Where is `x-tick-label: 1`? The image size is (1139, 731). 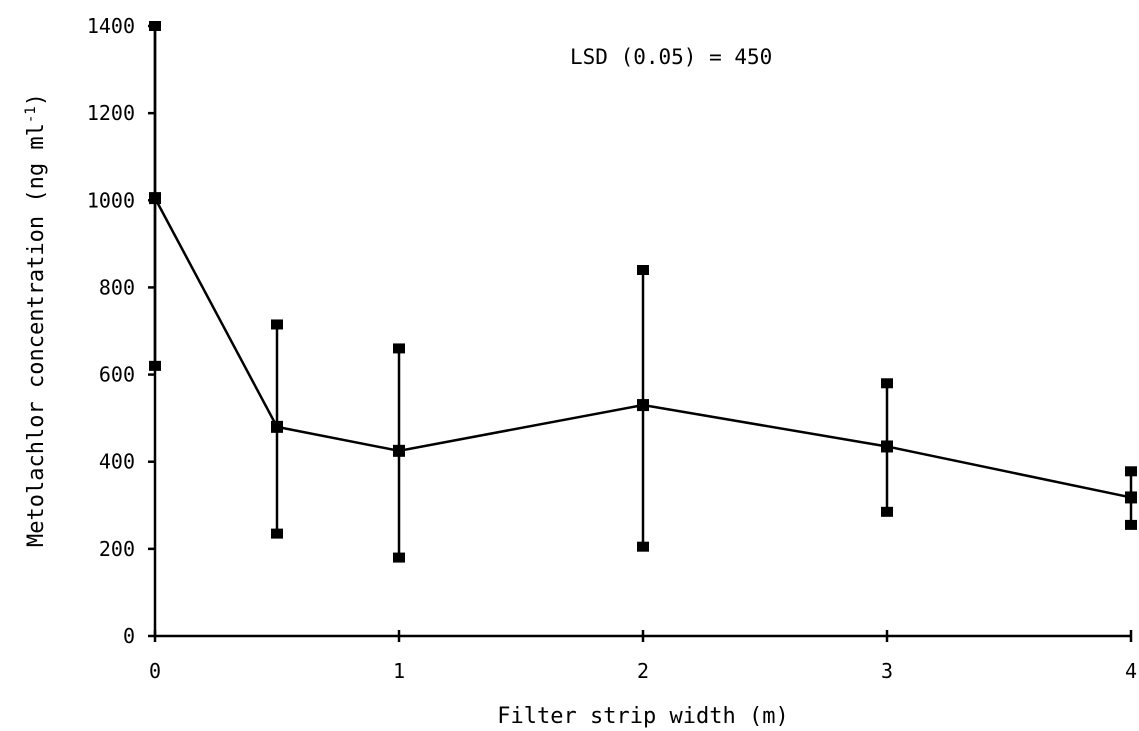 x-tick-label: 1 is located at coordinates (399, 671).